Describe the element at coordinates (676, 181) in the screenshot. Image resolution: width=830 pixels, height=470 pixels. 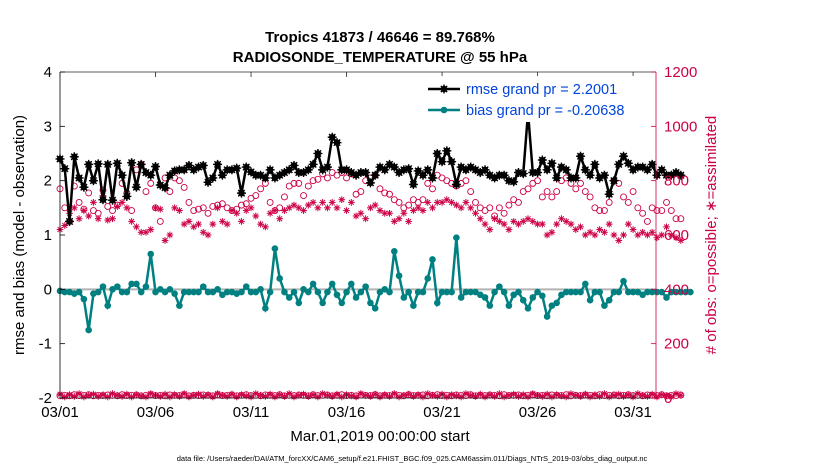
I see `y2-tick-label: 800` at that location.